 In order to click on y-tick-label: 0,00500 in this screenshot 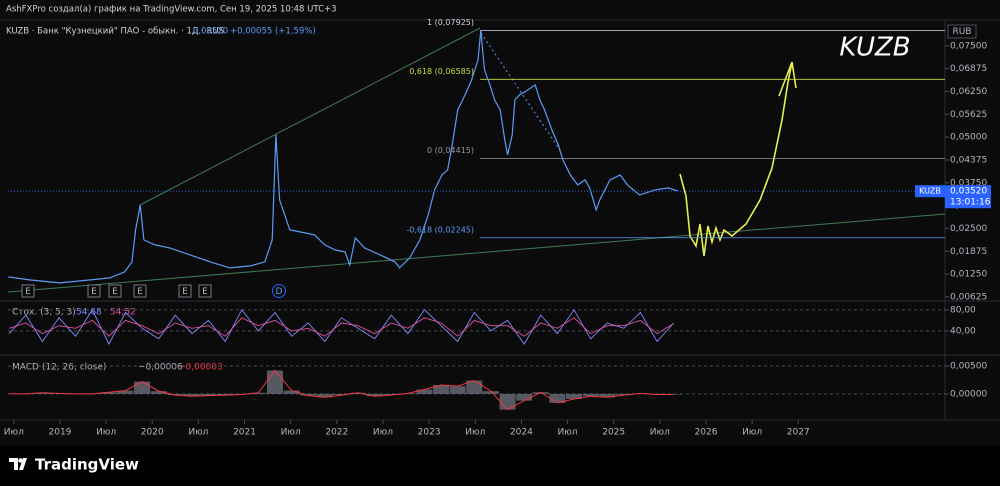, I will do `click(968, 366)`.